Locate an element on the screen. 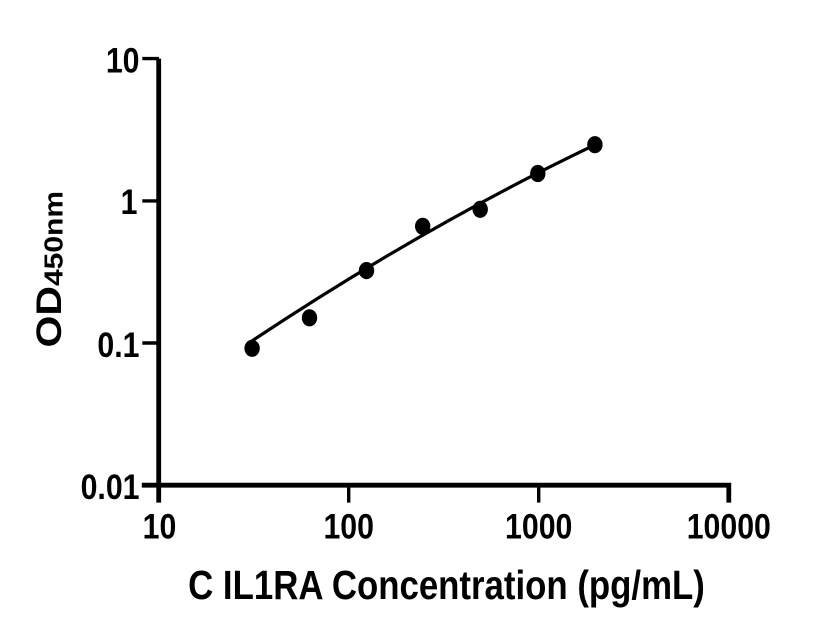 The height and width of the screenshot is (640, 816). svg-text: 100 is located at coordinates (348, 527).